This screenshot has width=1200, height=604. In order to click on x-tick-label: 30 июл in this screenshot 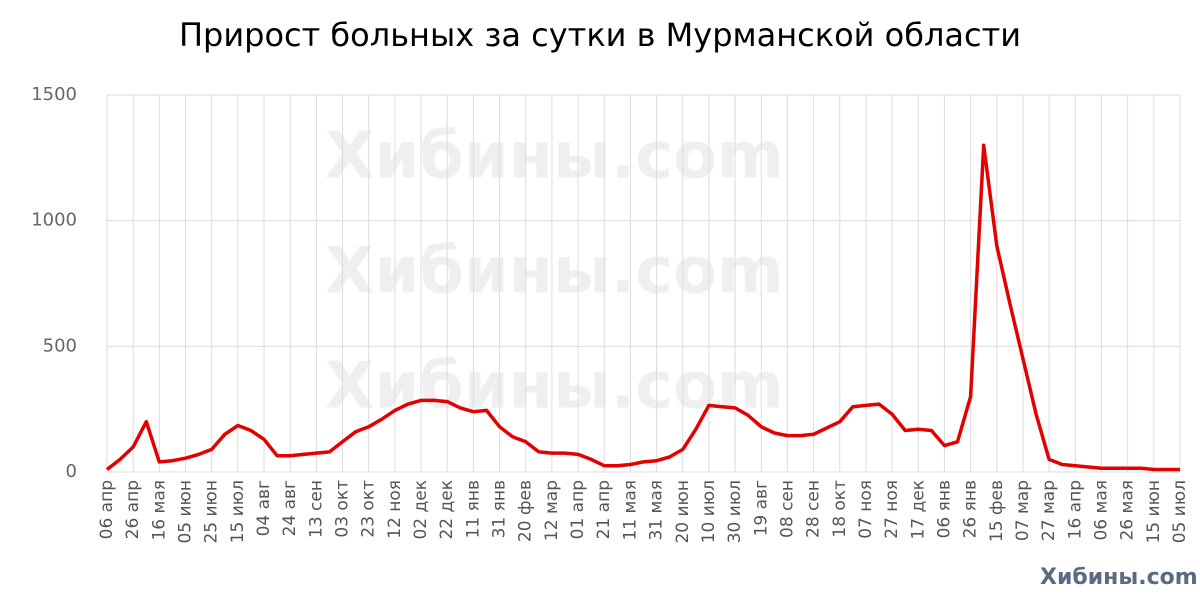, I will do `click(735, 511)`.